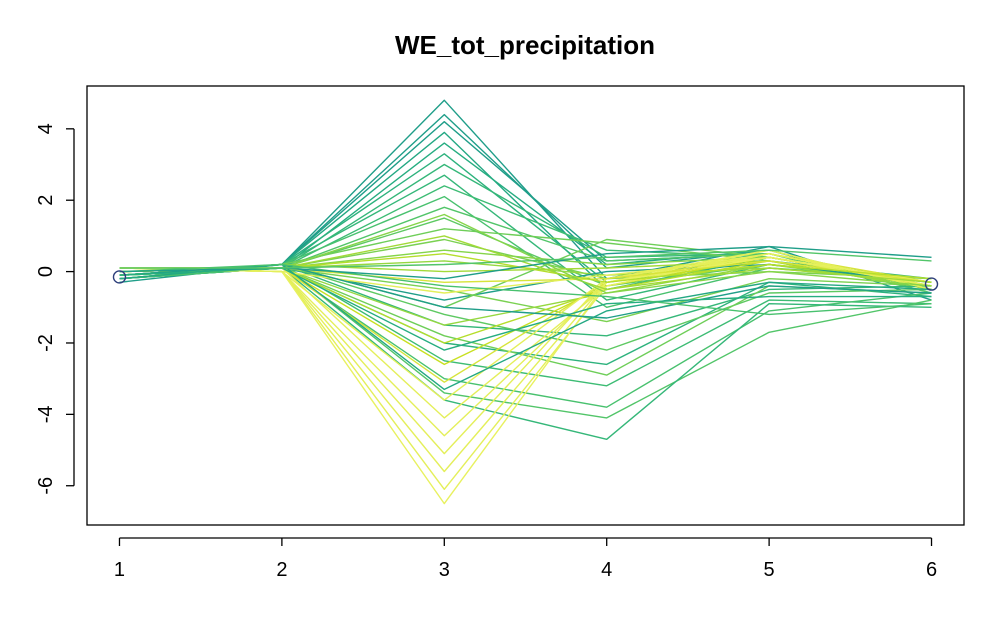 The width and height of the screenshot is (993, 618). What do you see at coordinates (525, 45) in the screenshot?
I see `chart-title: WE_tot_precipitation` at bounding box center [525, 45].